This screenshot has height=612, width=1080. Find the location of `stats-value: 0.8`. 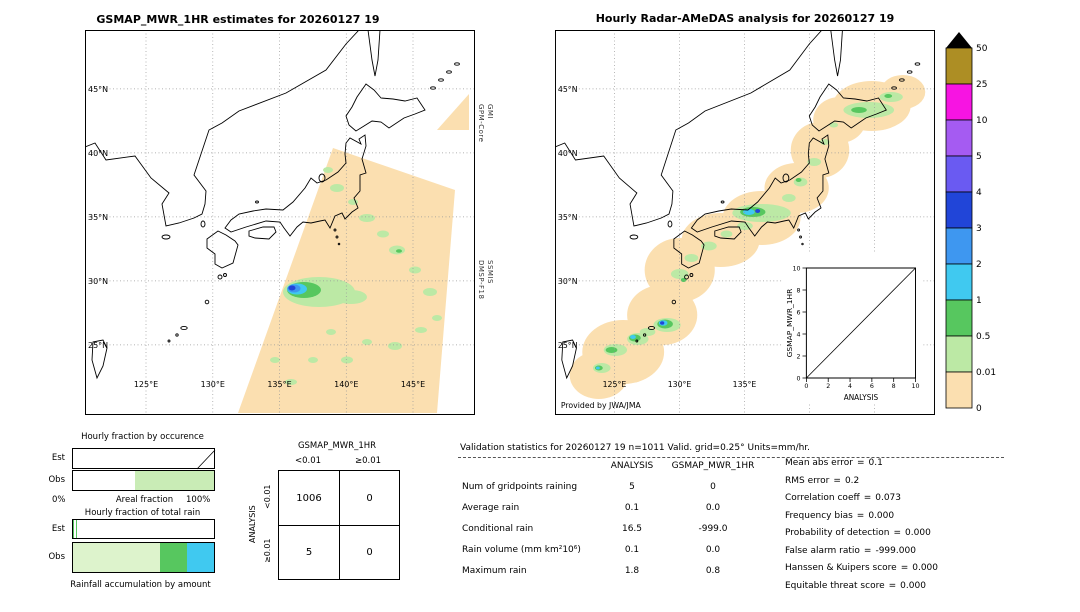

stats-value: 0.8 is located at coordinates (713, 571).